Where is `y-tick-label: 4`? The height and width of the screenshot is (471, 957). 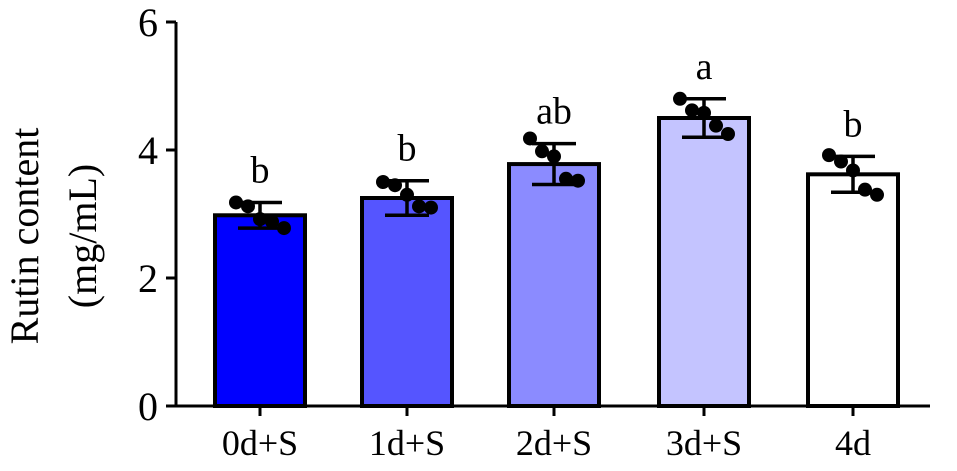
y-tick-label: 4 is located at coordinates (148, 150).